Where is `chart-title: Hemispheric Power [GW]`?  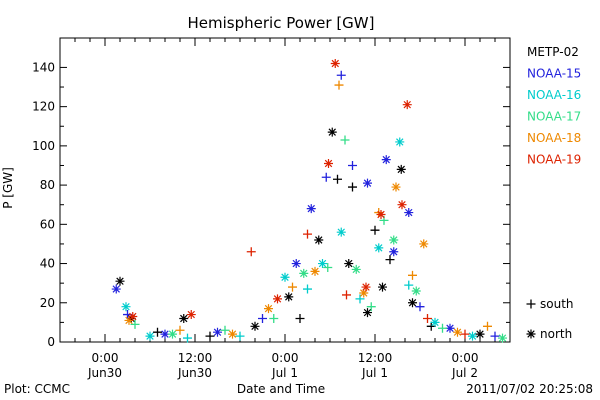
chart-title: Hemispheric Power [GW] is located at coordinates (281, 23).